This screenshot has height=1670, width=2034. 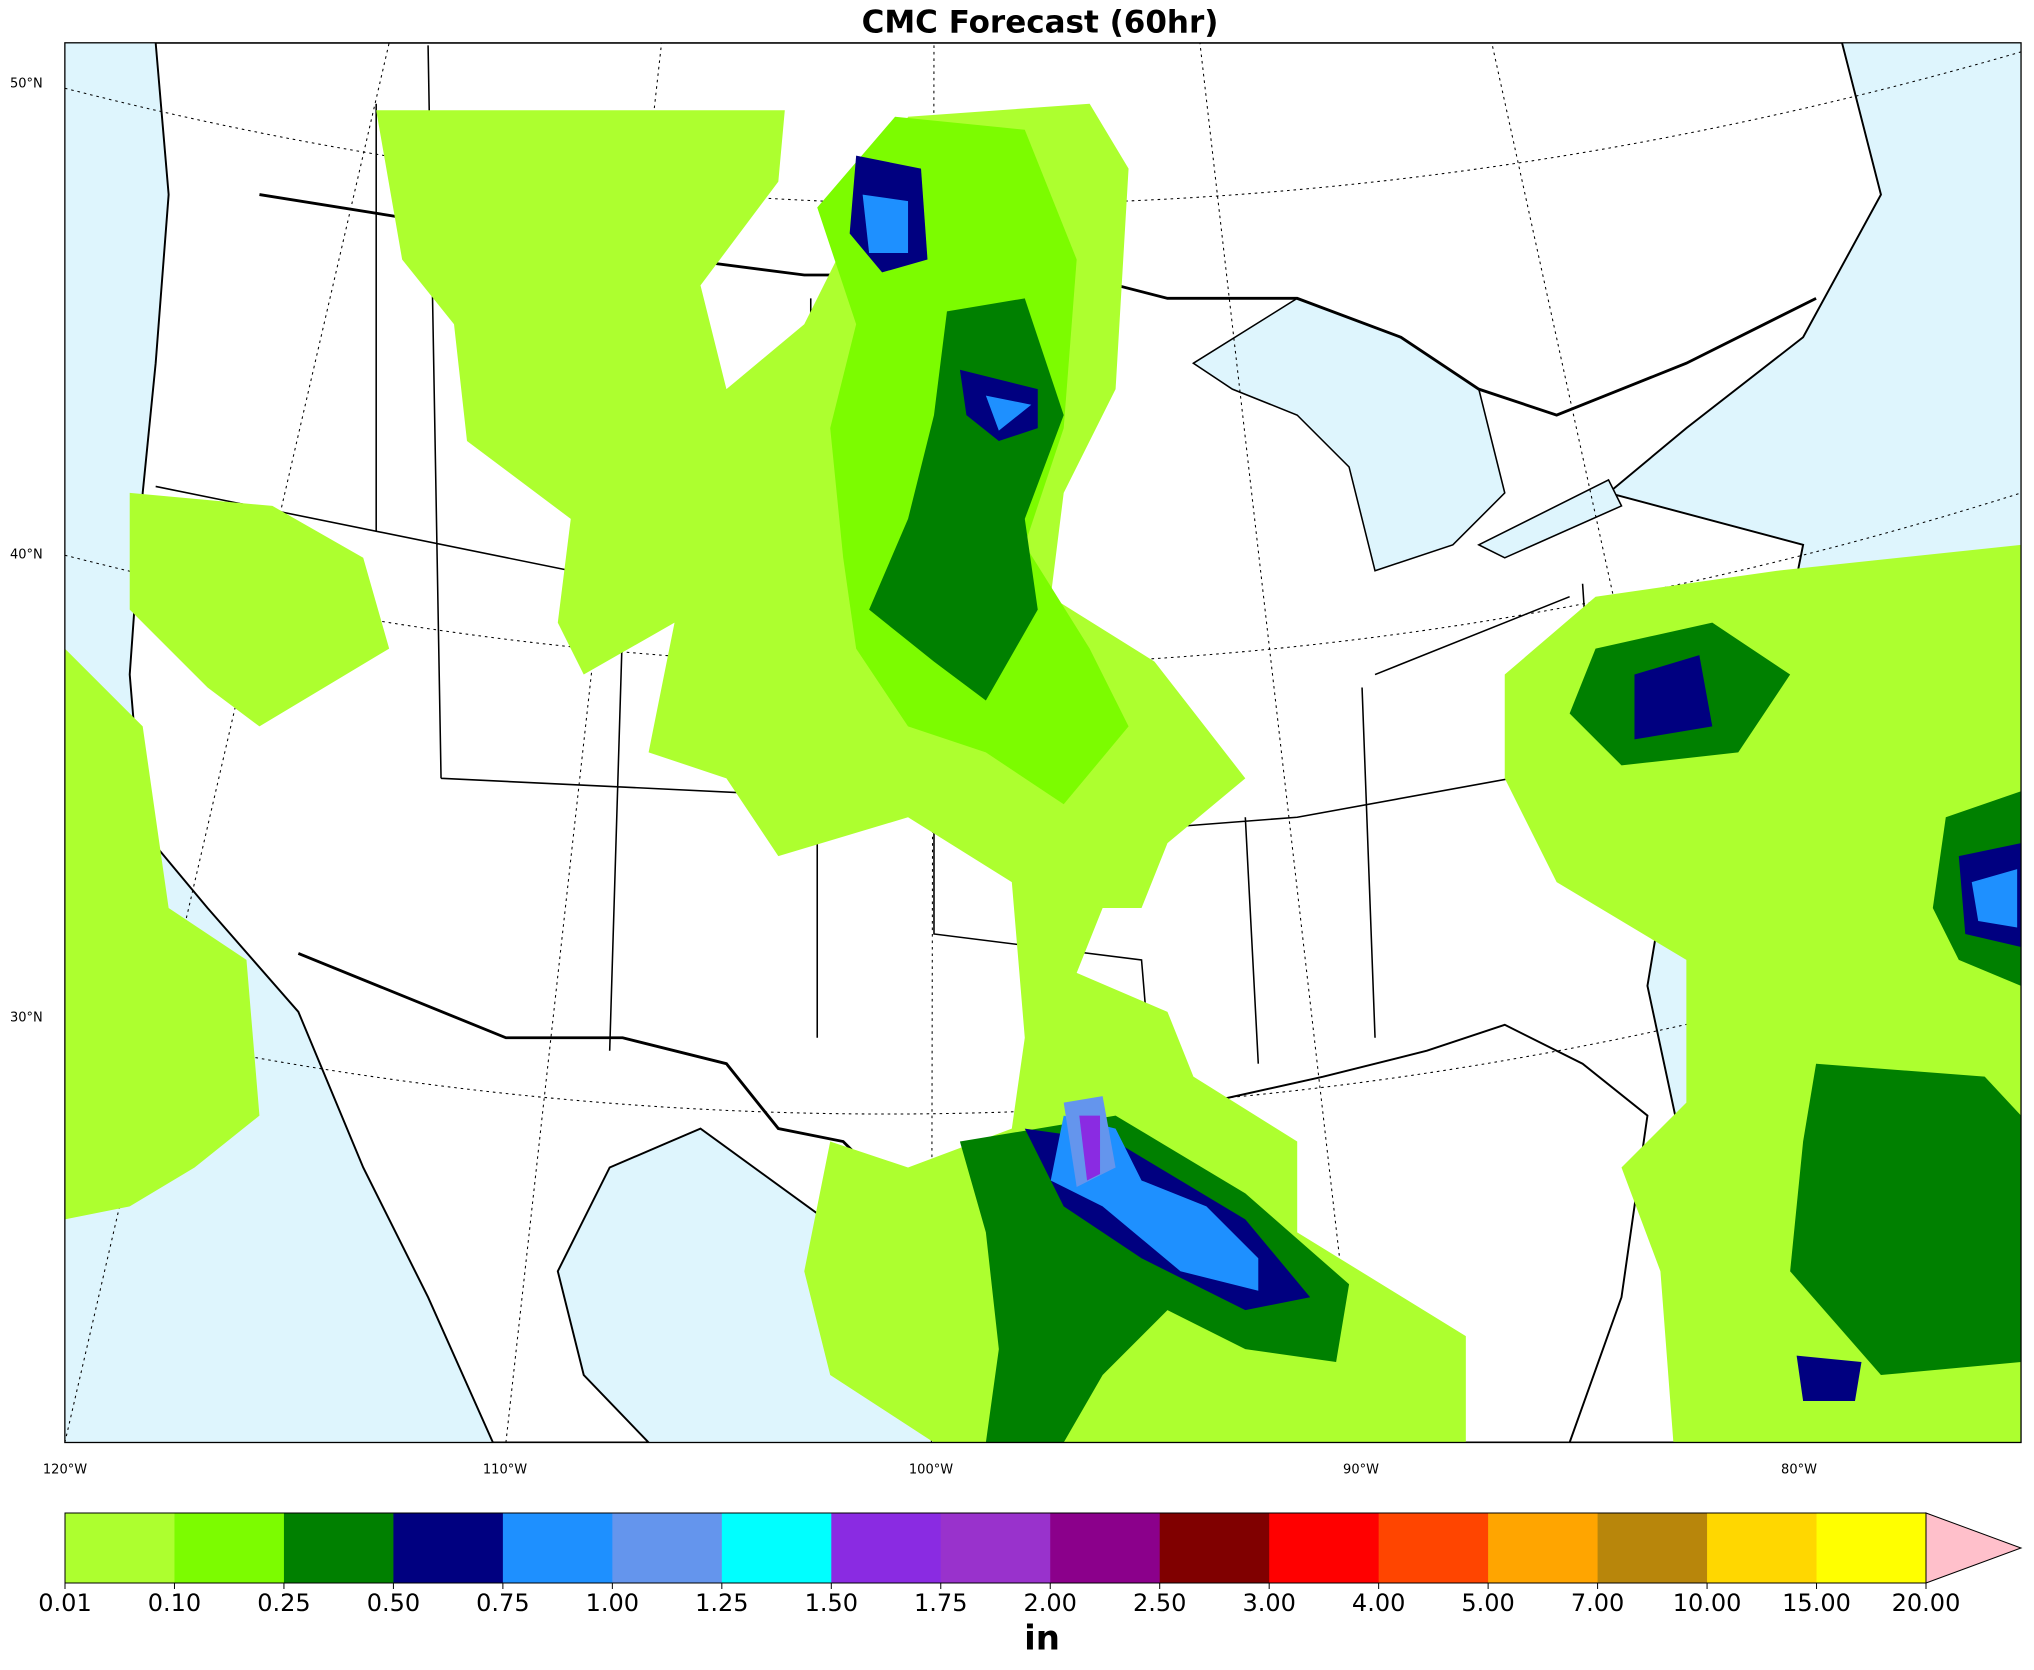 What do you see at coordinates (1378, 1603) in the screenshot?
I see `colorbar-tick-label: 4.00` at bounding box center [1378, 1603].